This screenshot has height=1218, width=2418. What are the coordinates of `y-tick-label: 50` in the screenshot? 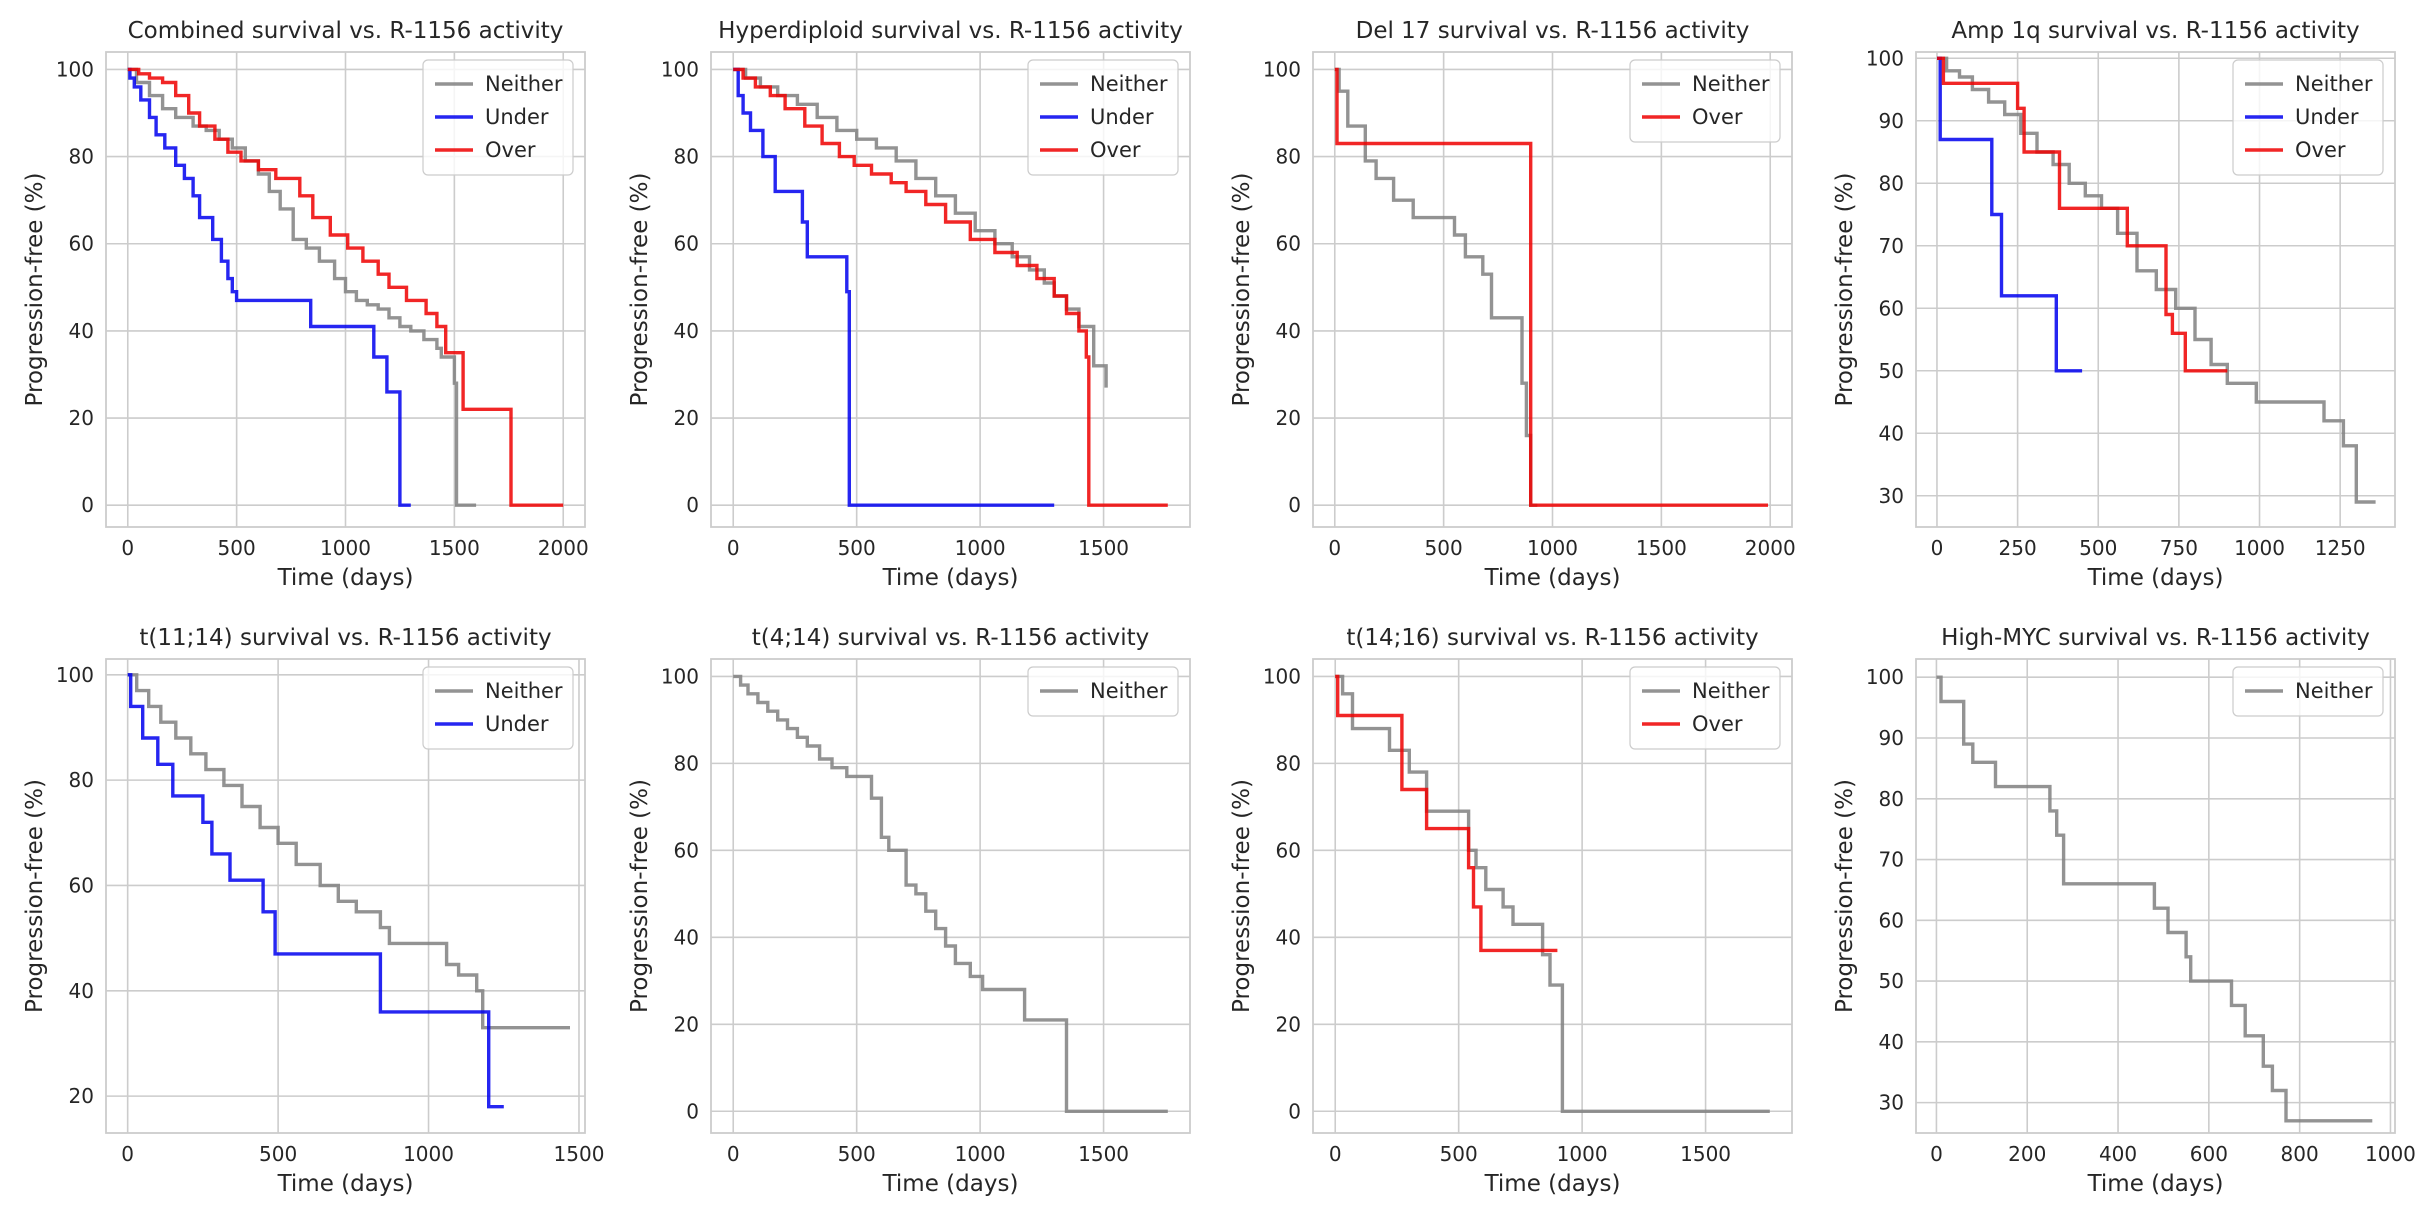 It's located at (1891, 371).